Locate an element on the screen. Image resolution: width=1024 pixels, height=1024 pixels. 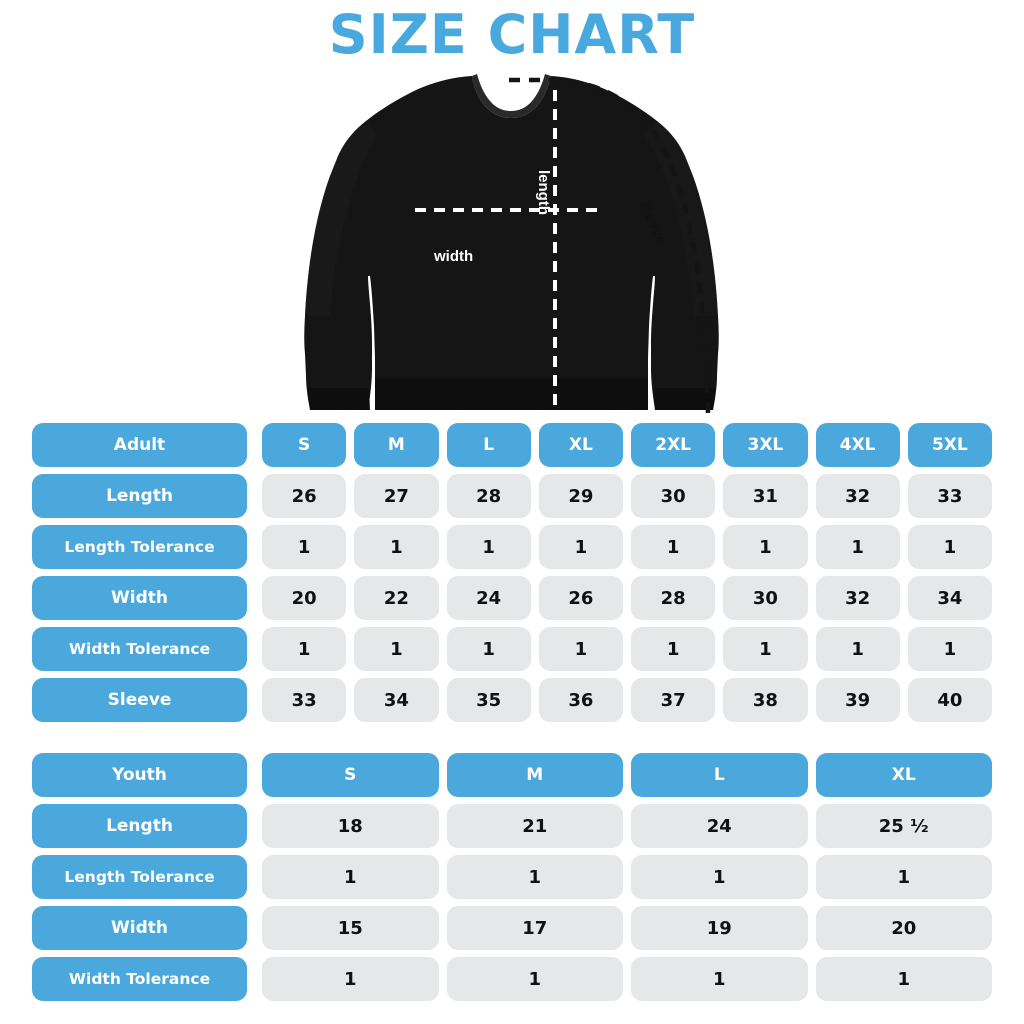
adult-size-header-s: S is located at coordinates (304, 445).